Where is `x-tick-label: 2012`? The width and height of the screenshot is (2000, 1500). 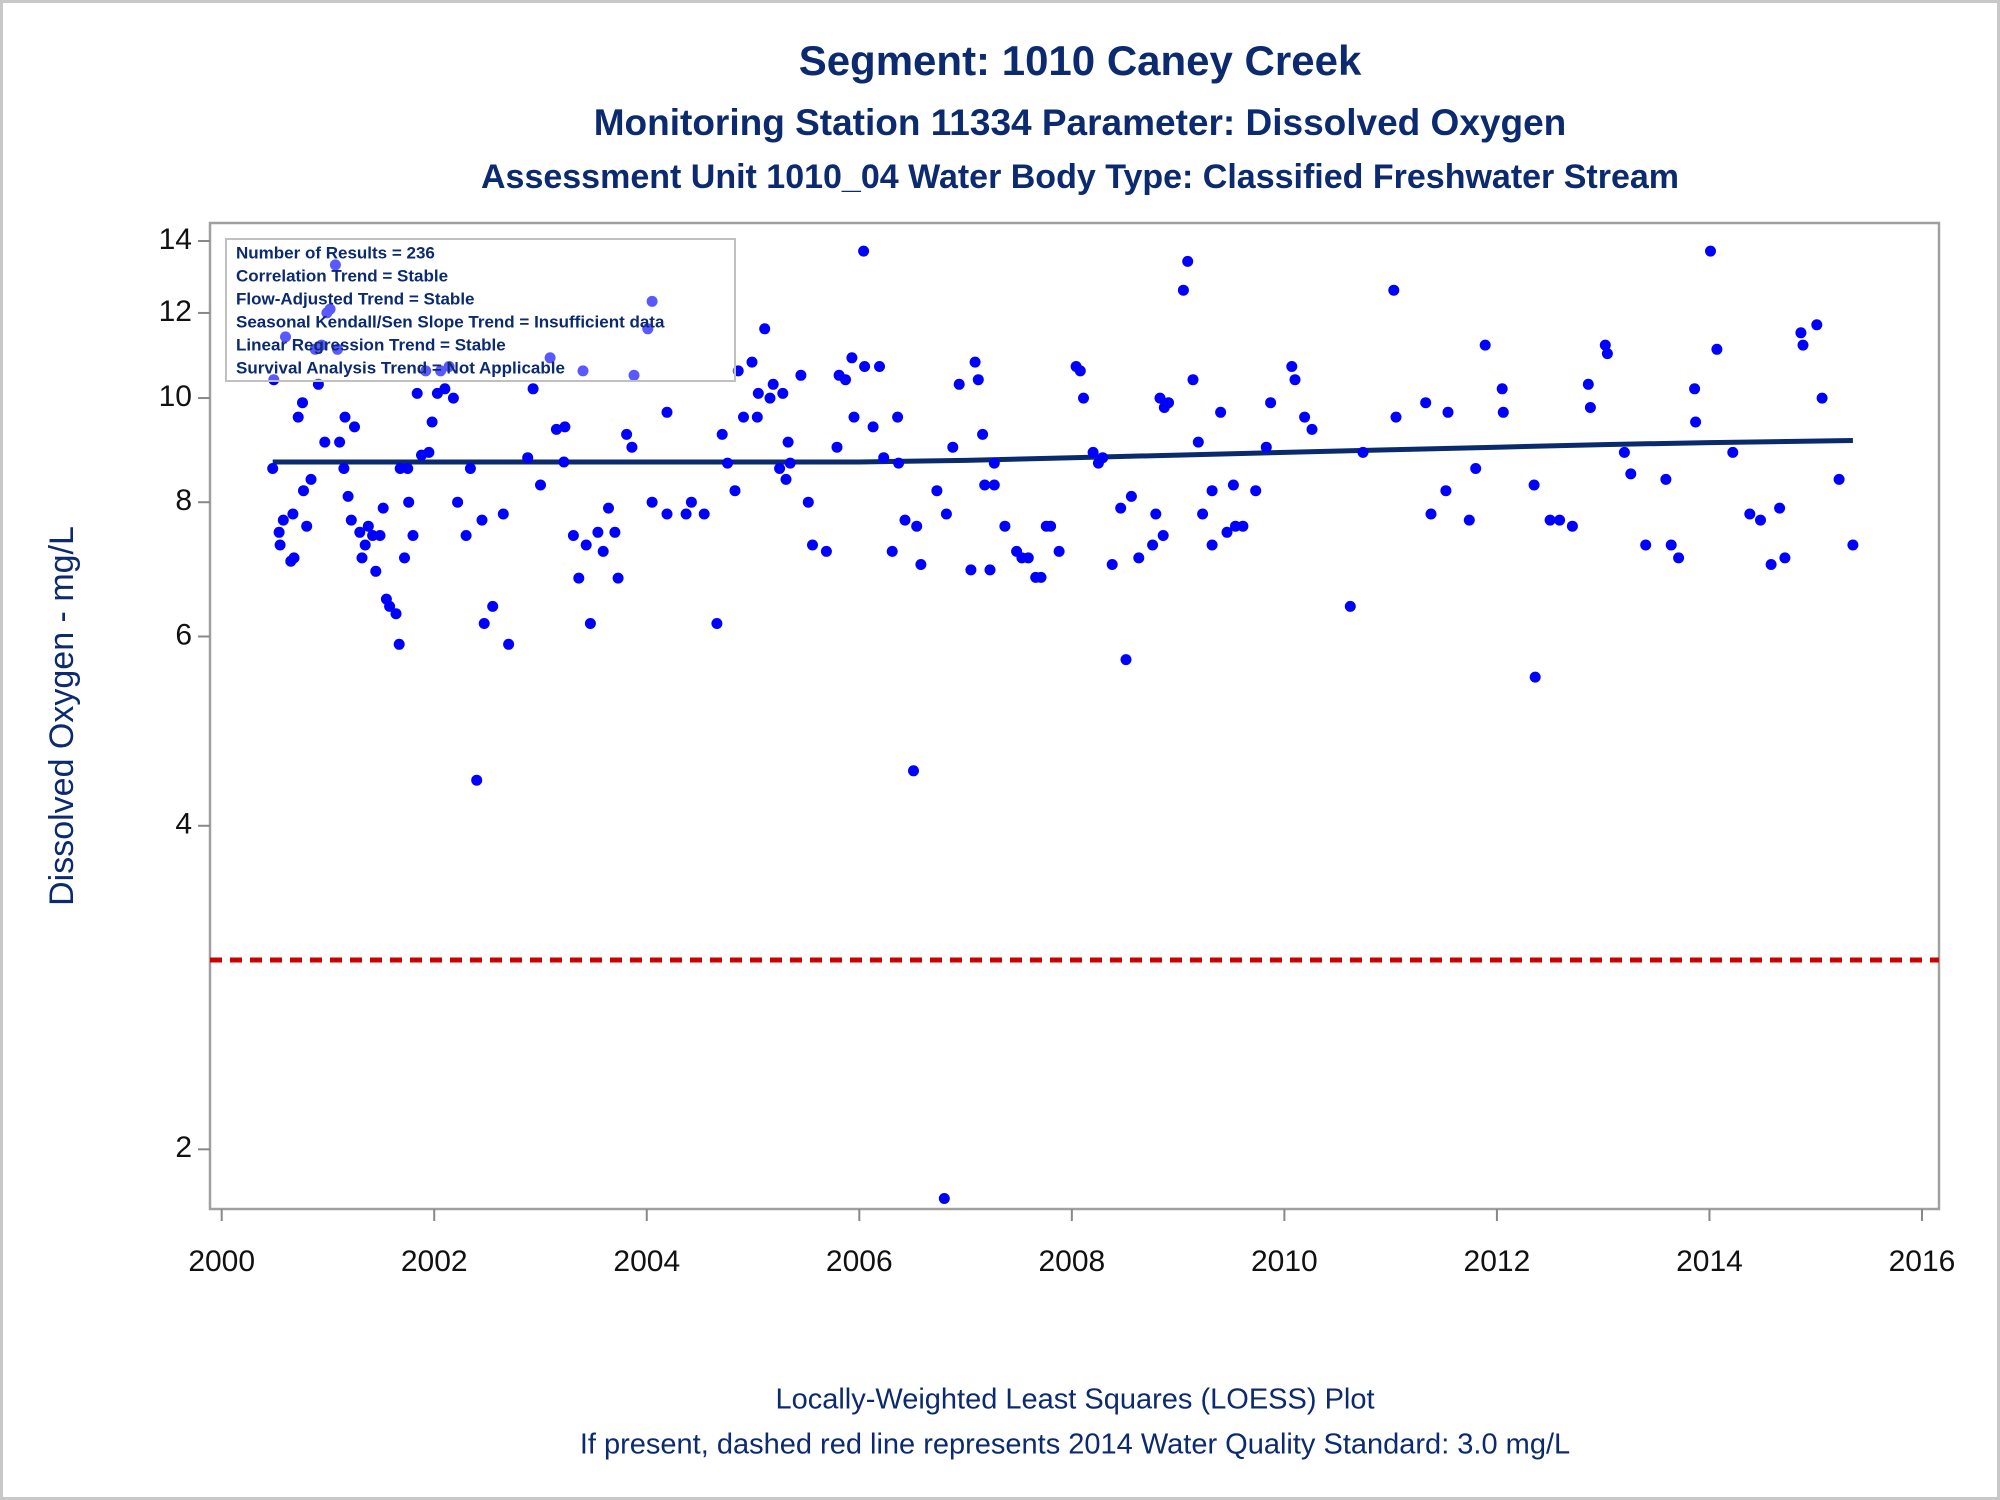
x-tick-label: 2012 is located at coordinates (1497, 1261).